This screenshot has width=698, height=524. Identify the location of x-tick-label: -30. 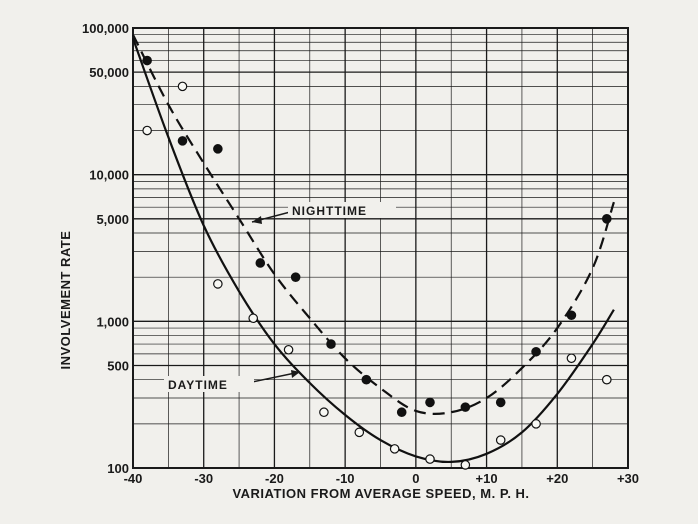
(203, 478).